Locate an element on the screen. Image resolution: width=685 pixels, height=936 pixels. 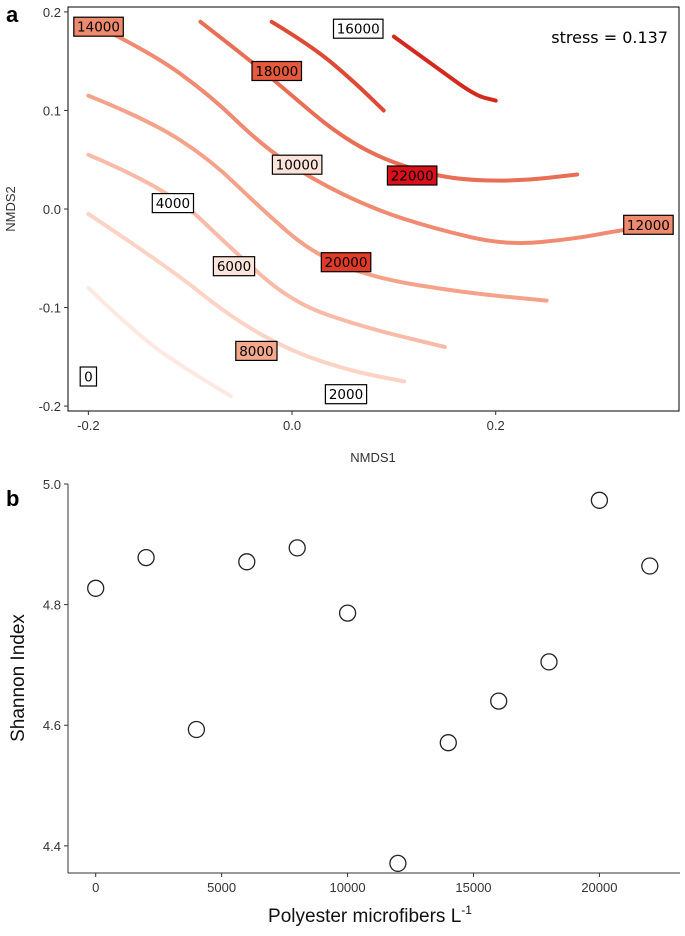
contour-label-12000: 12000 is located at coordinates (648, 224).